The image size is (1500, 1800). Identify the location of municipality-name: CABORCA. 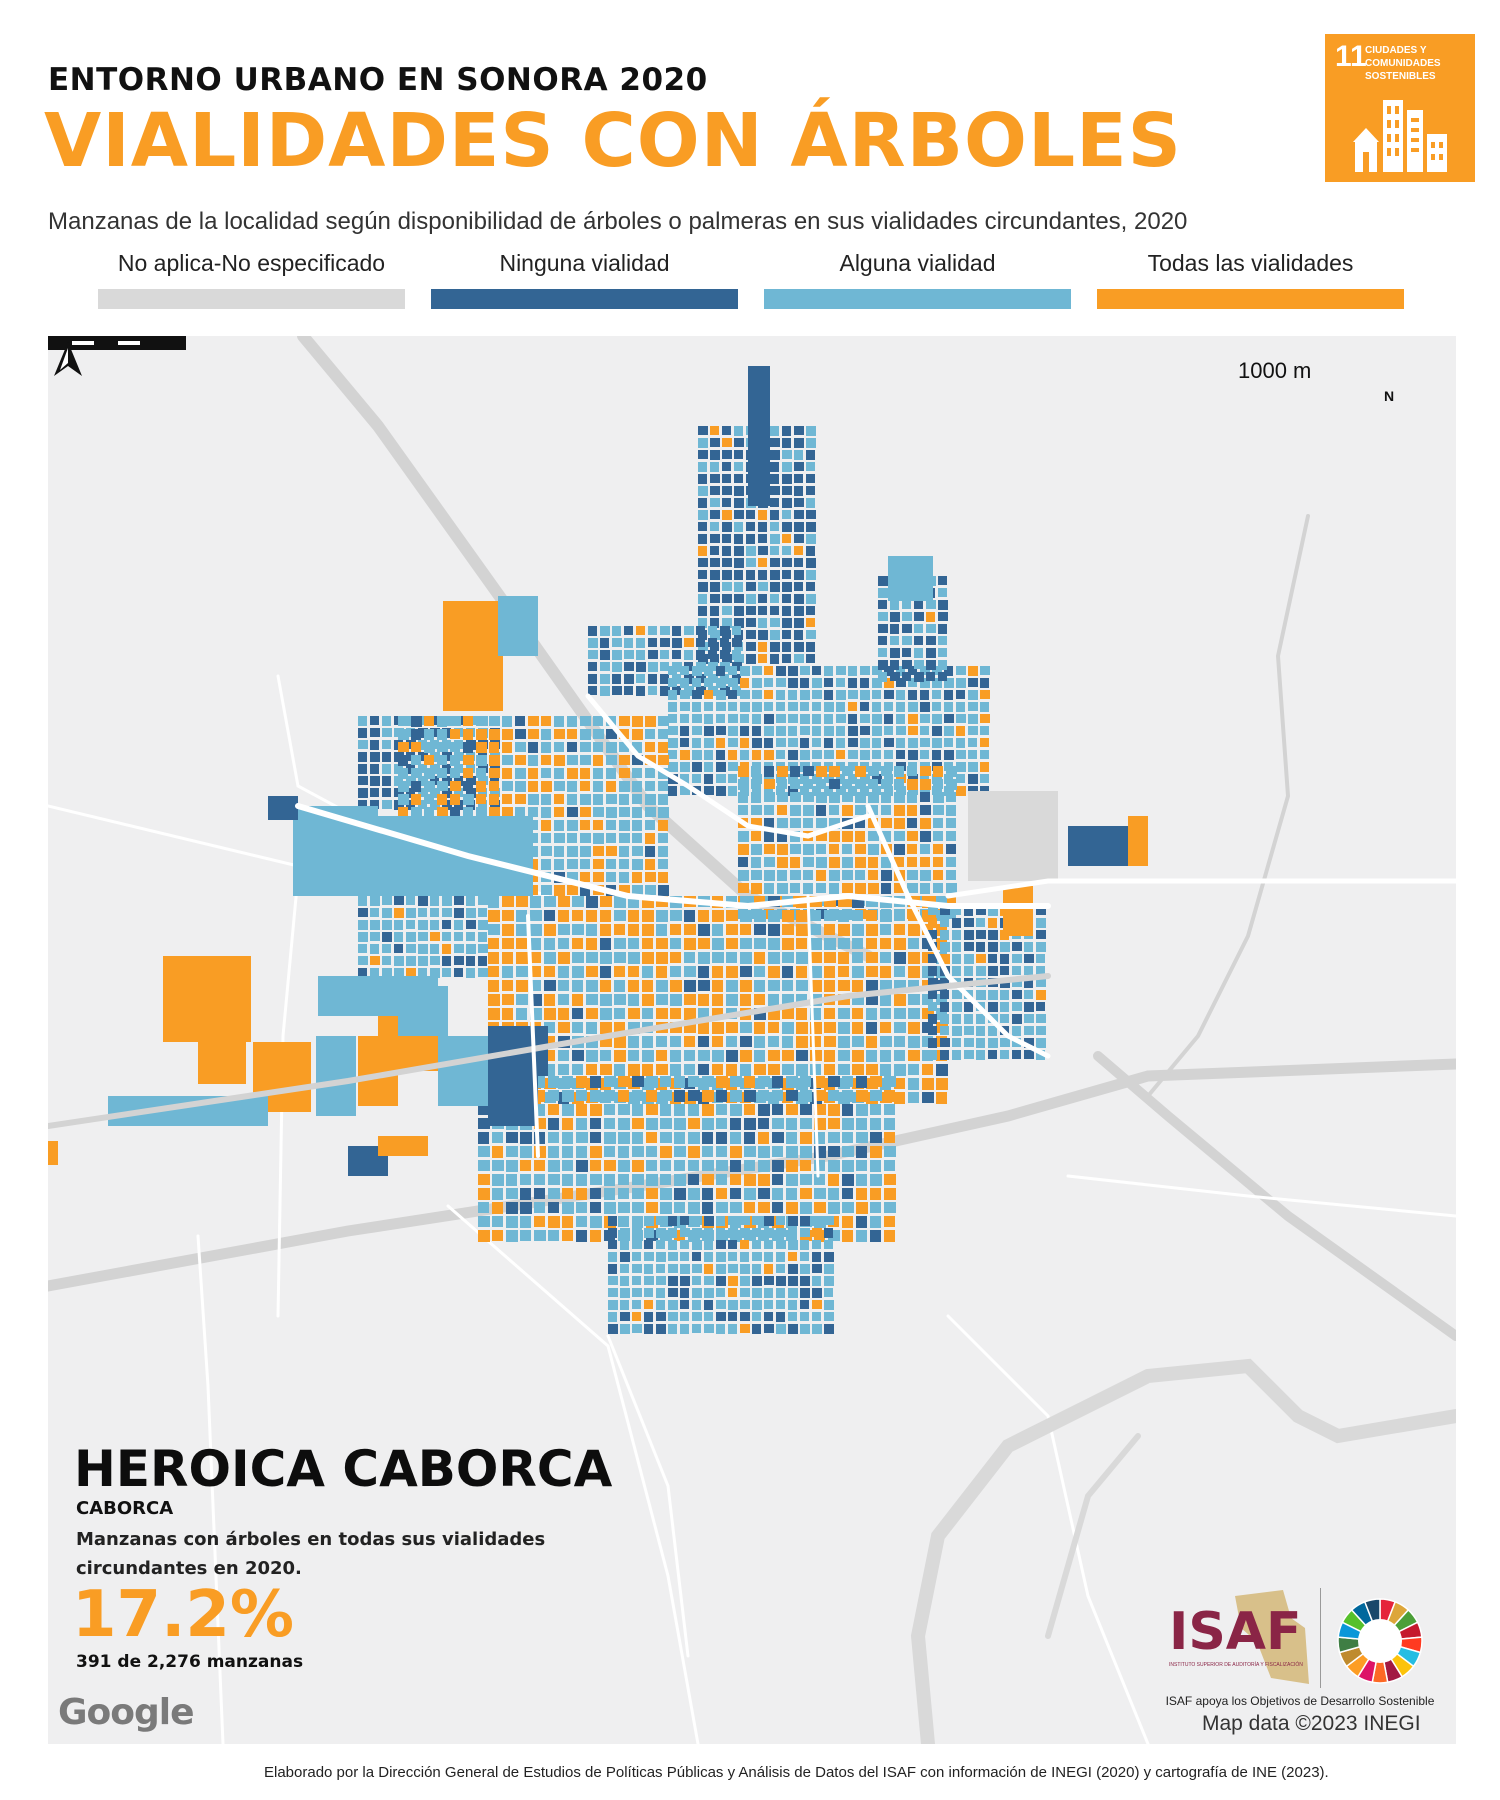
(125, 1508).